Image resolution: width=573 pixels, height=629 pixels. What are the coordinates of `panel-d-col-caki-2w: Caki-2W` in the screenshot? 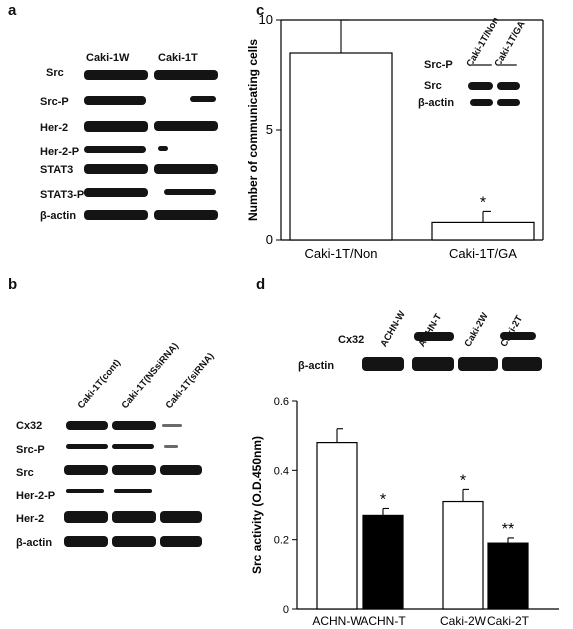 It's located at (476, 330).